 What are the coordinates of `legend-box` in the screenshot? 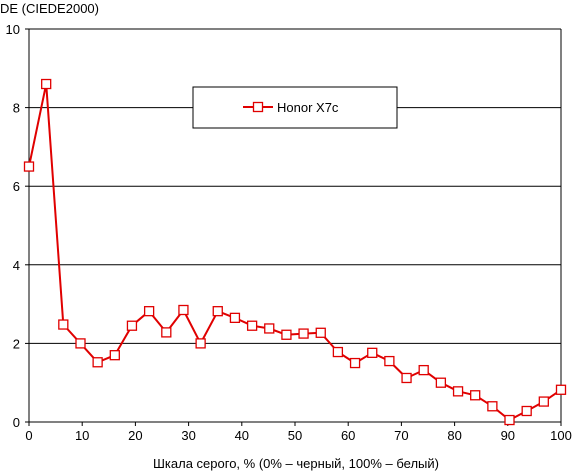 It's located at (295, 107).